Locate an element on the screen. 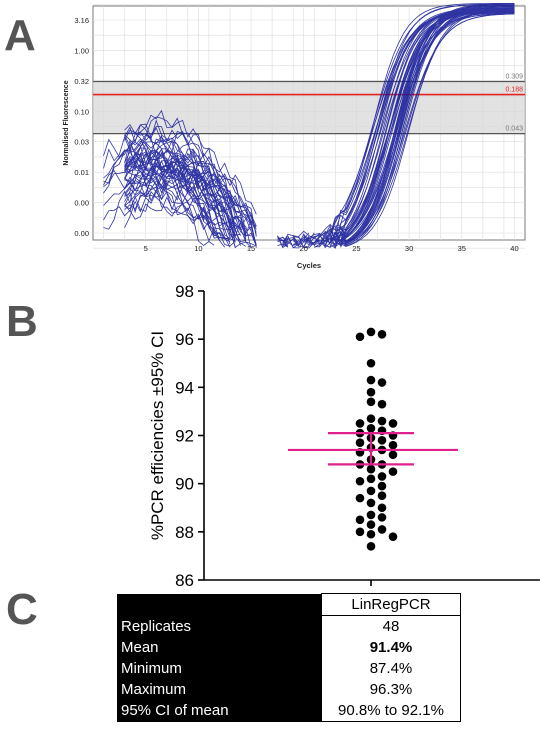  panel-letter-b: B is located at coordinates (22, 321).